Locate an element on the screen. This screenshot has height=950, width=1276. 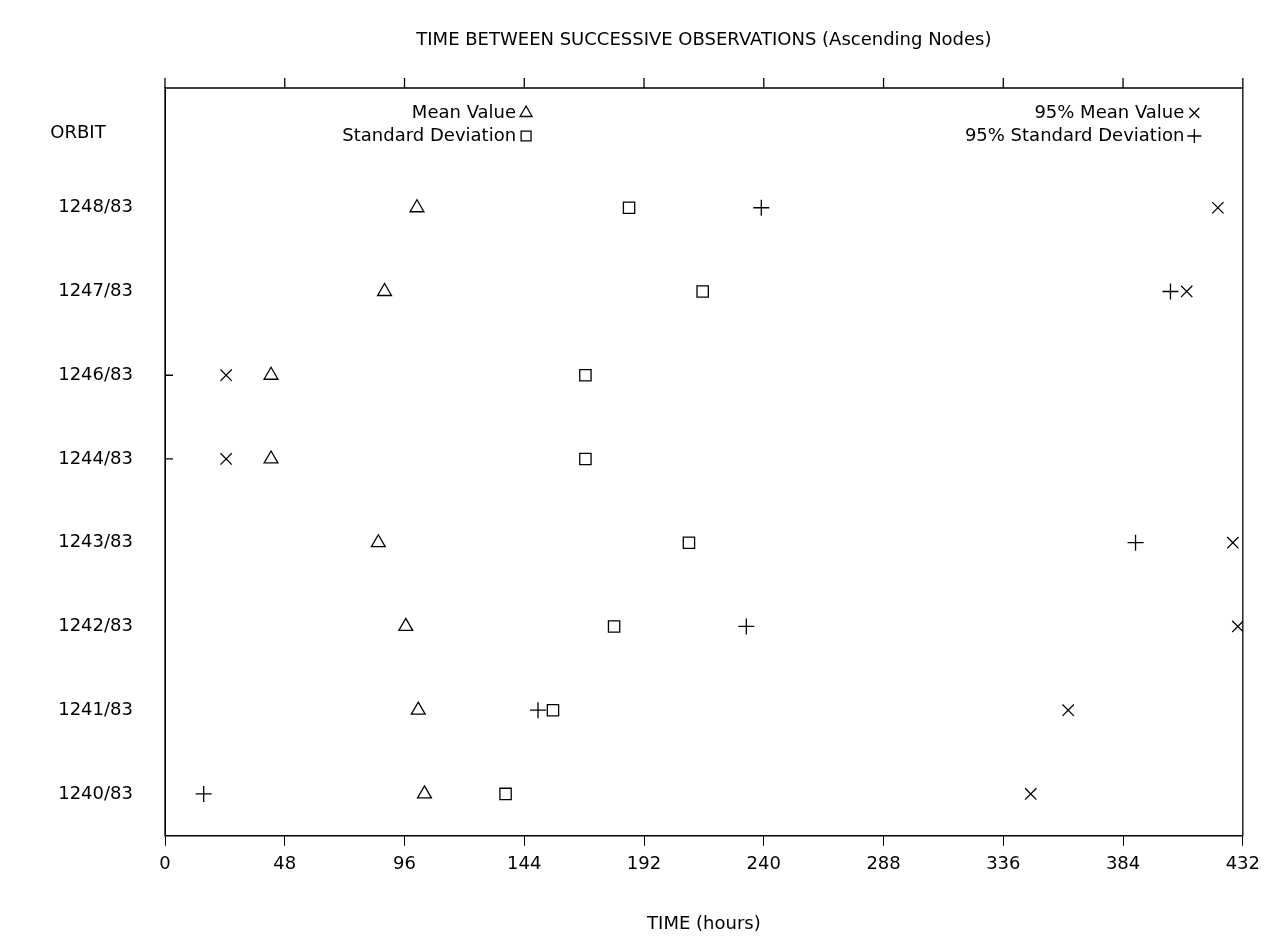
legend-label: Mean Value is located at coordinates (464, 111).